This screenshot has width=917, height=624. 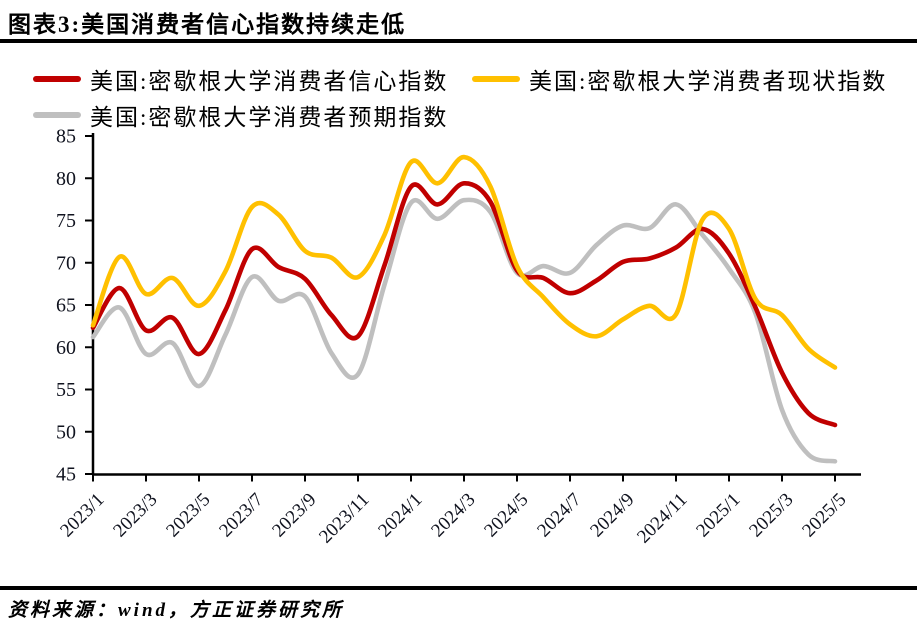 What do you see at coordinates (66, 475) in the screenshot?
I see `y-tick-label: 45` at bounding box center [66, 475].